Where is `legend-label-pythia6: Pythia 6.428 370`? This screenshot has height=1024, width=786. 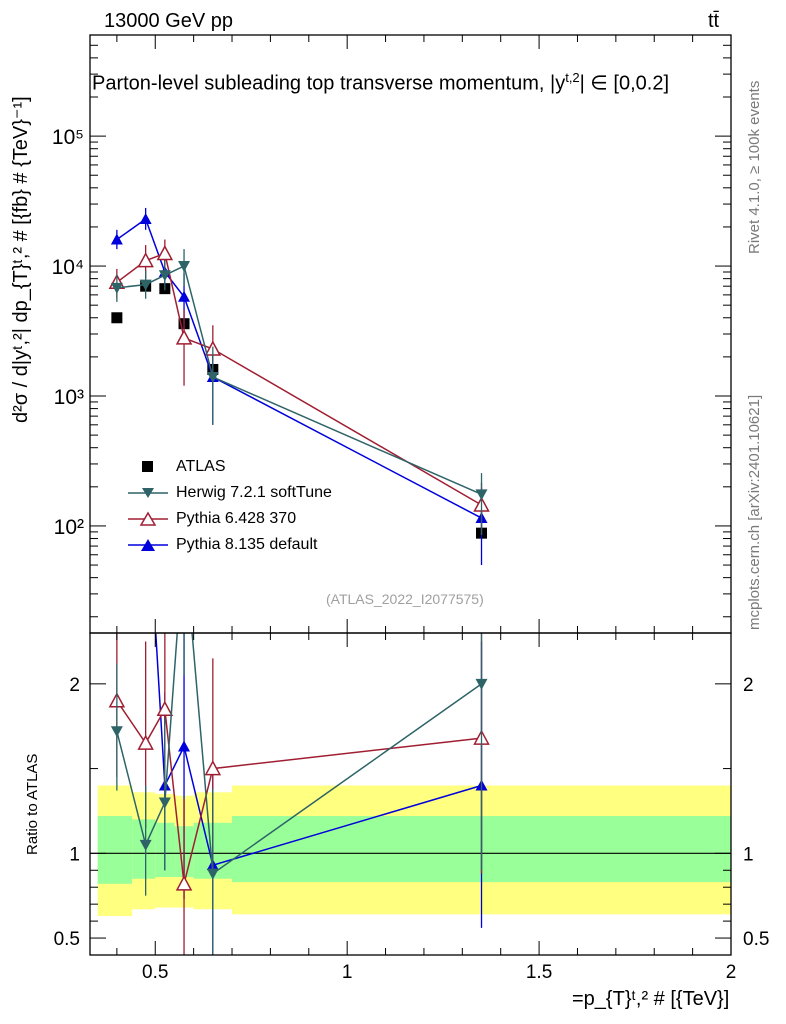 legend-label-pythia6: Pythia 6.428 370 is located at coordinates (236, 518).